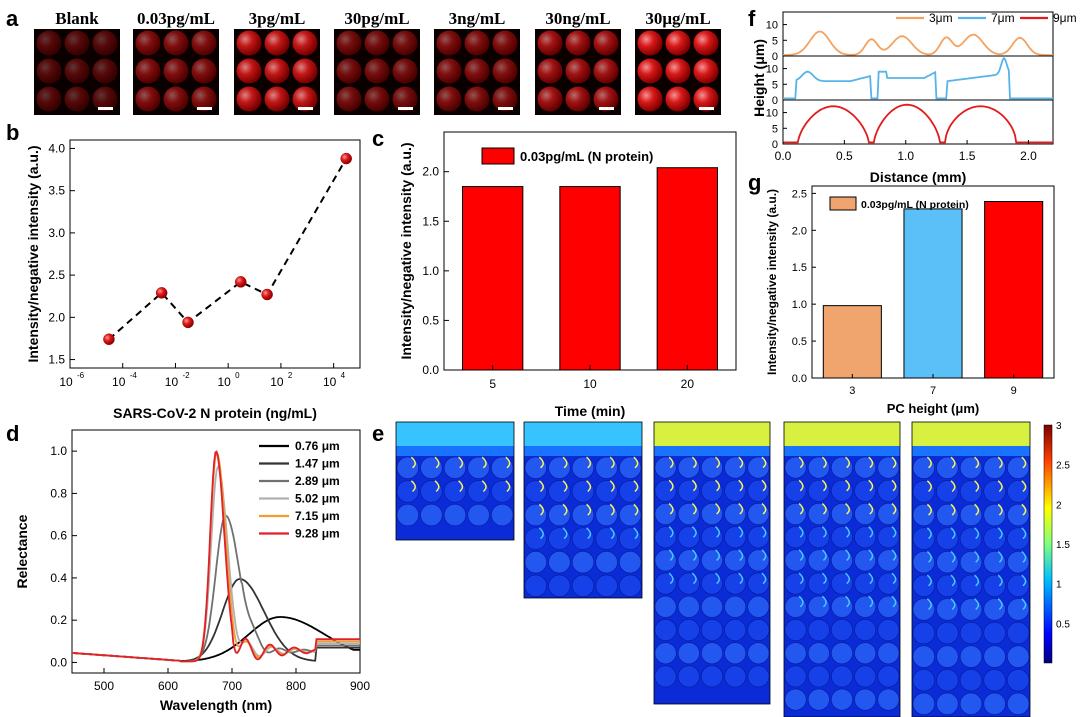  I want to click on axis-frame, so click(215, 254).